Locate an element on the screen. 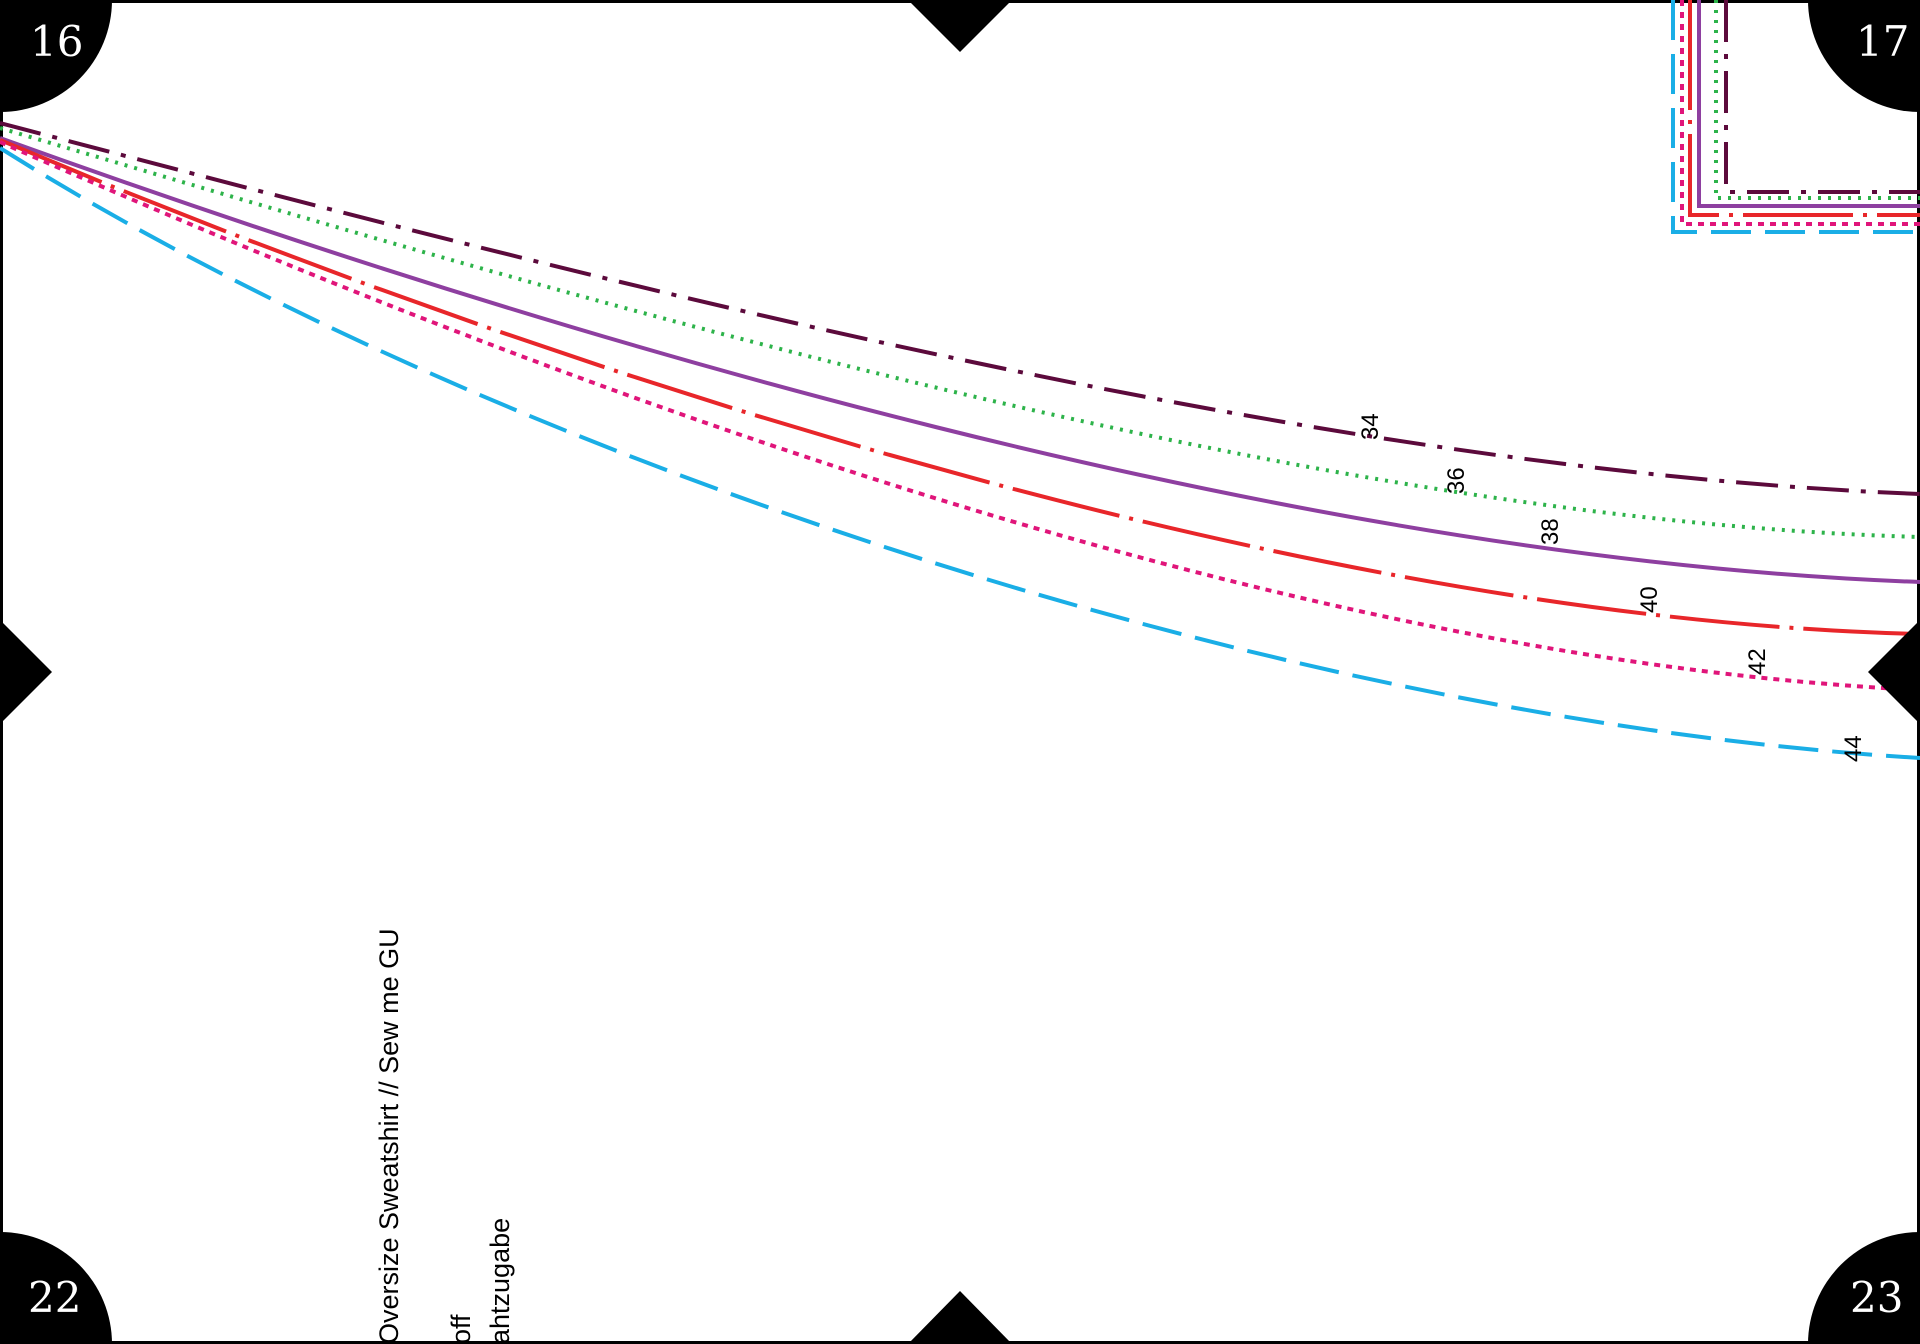  size-label-34: 34 is located at coordinates (1370, 426).